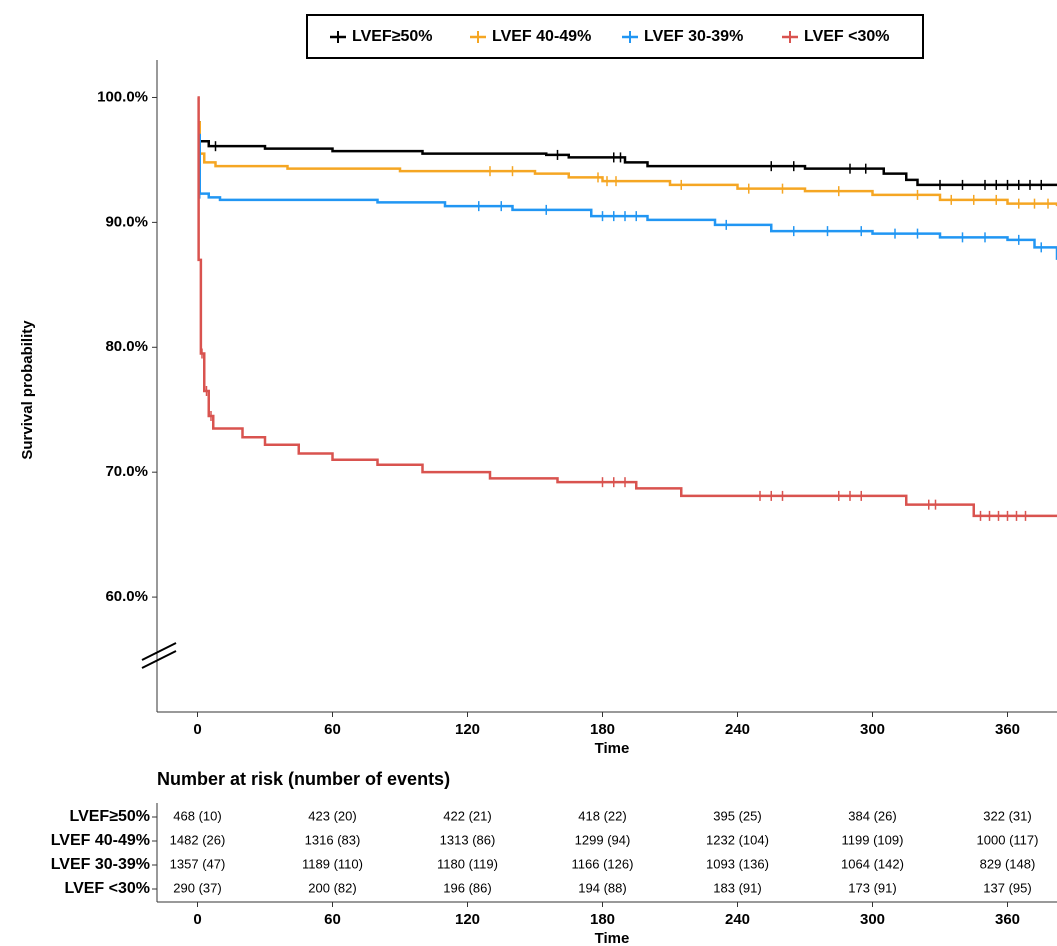  What do you see at coordinates (541, 36) in the screenshot?
I see `legend-label: LVEF 40-49%` at bounding box center [541, 36].